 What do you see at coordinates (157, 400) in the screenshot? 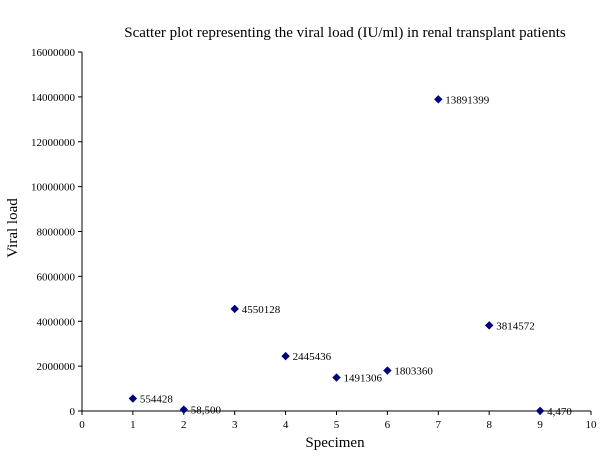
I see `data-label: 554428` at bounding box center [157, 400].